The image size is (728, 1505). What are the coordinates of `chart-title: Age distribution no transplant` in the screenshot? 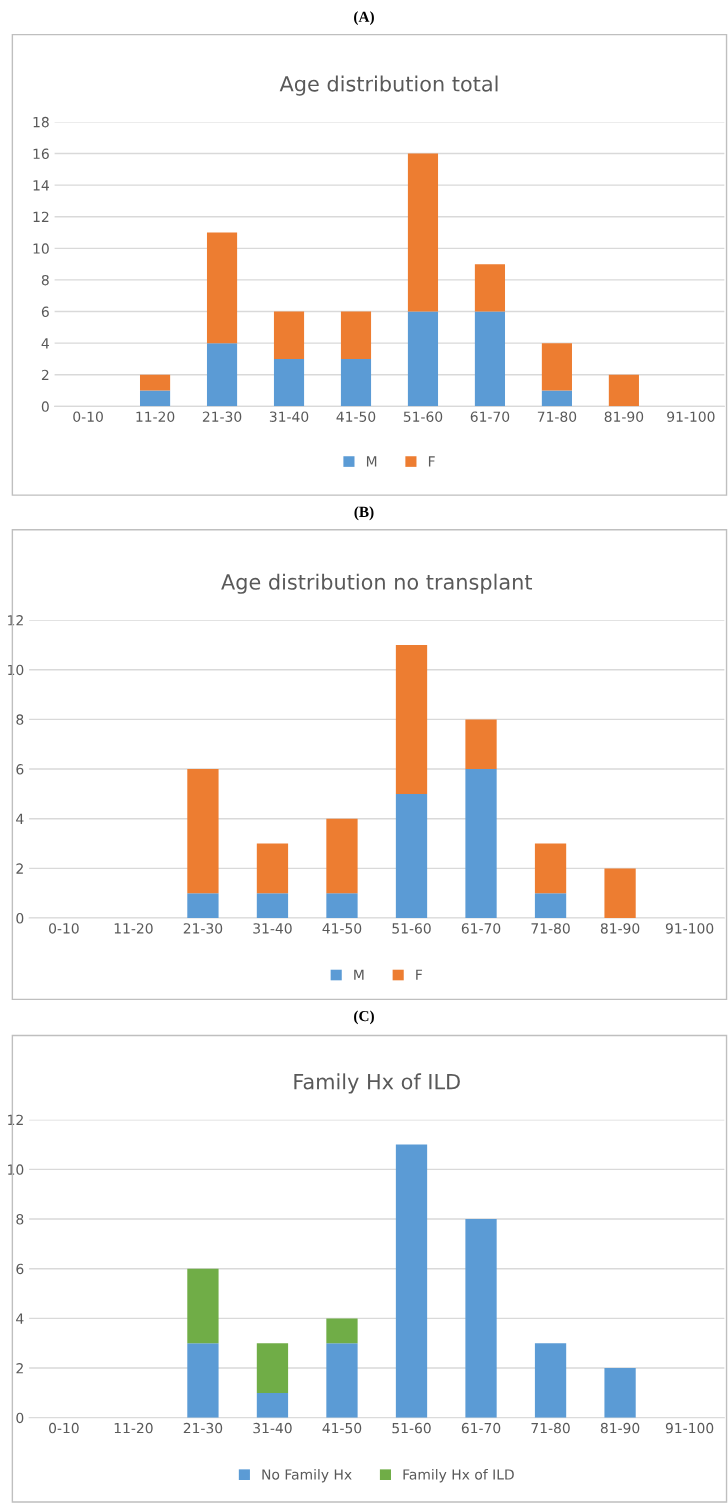 It's located at (377, 583).